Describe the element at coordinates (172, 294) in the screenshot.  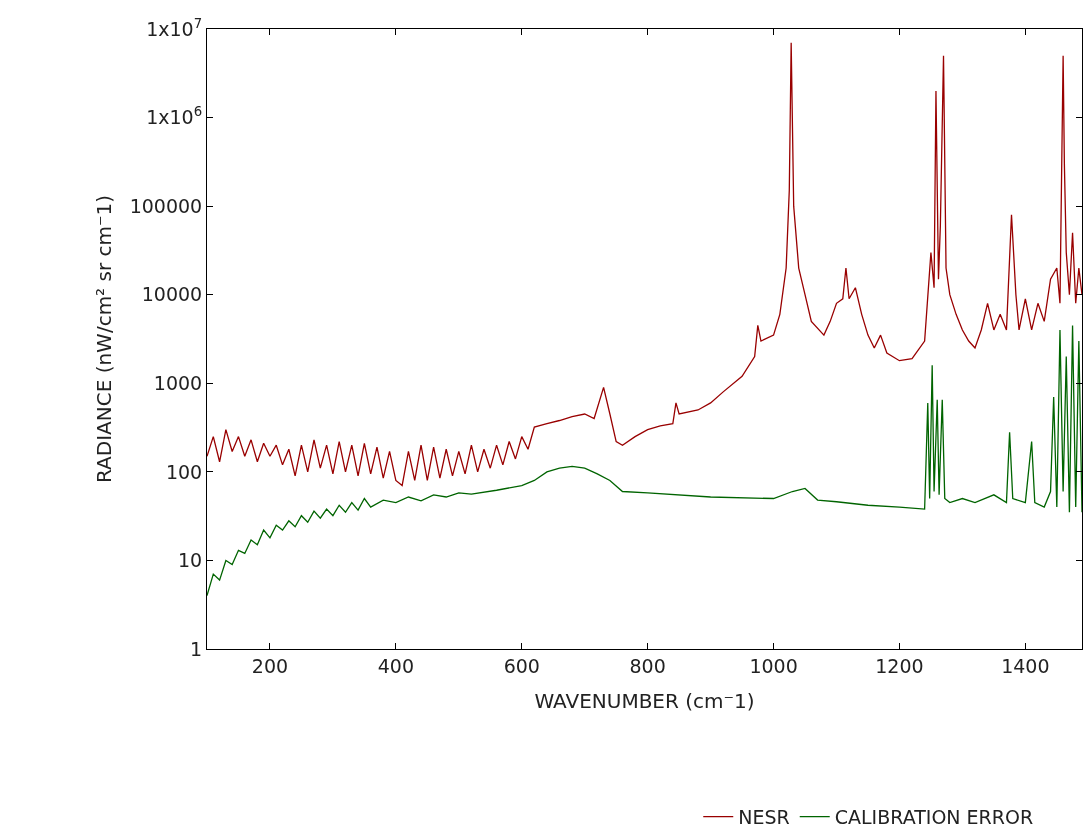
I see `y-tick-label: 10000` at that location.